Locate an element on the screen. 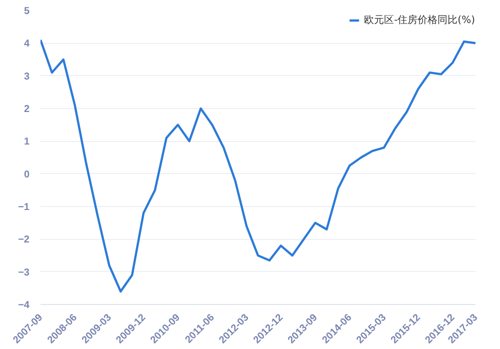 Image resolution: width=500 pixels, height=349 pixels. y-tick-label: −1 is located at coordinates (24, 207).